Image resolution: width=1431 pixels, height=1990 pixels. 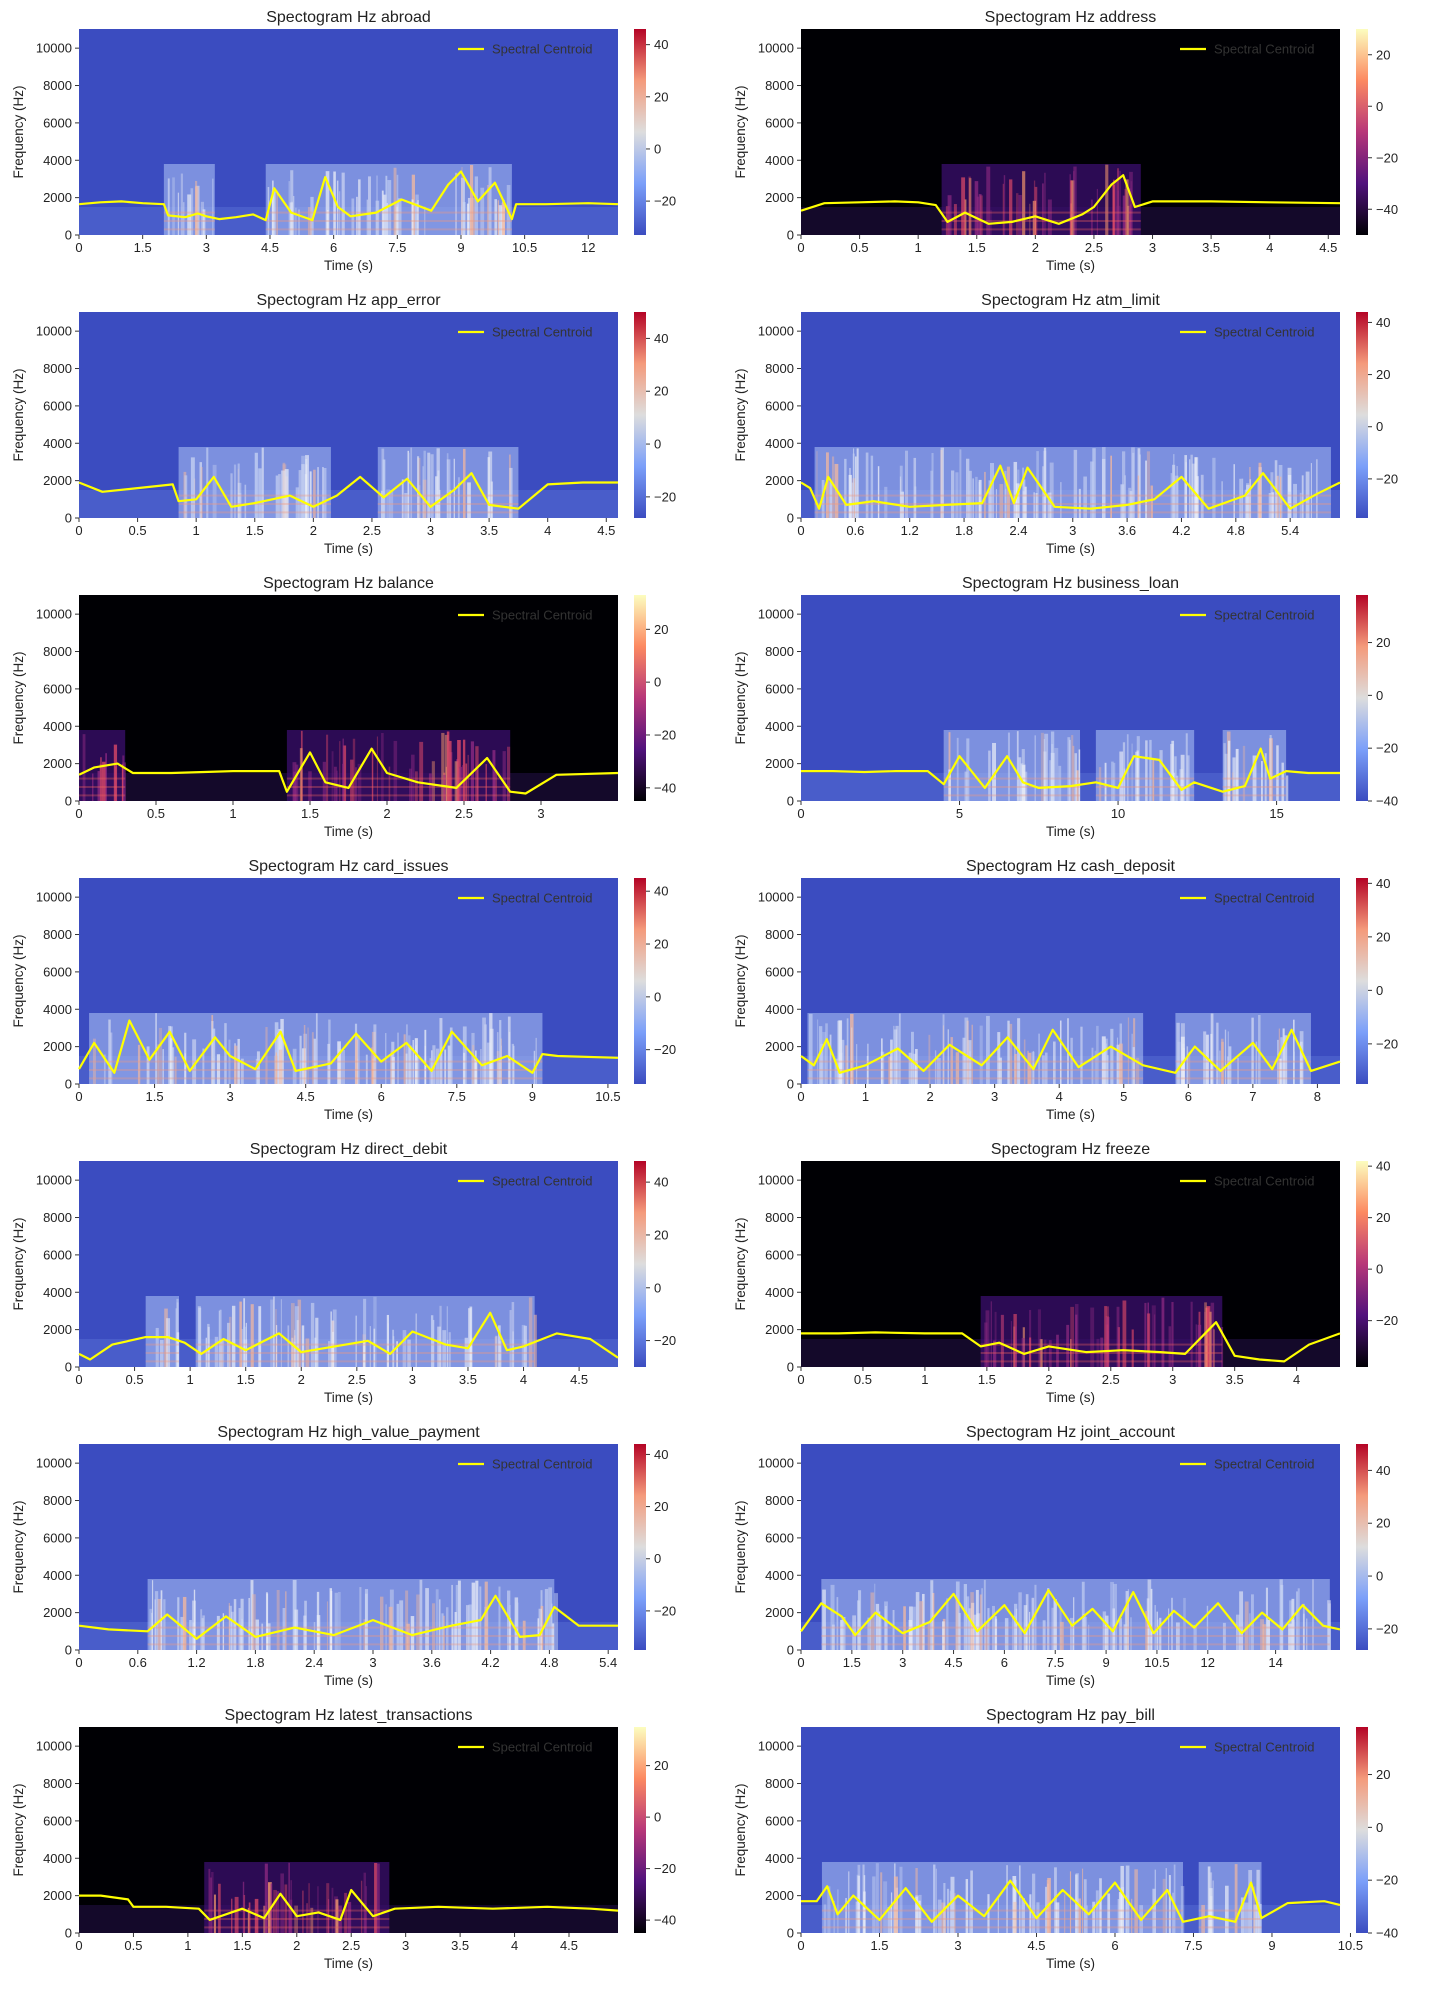 What do you see at coordinates (977, 247) in the screenshot?
I see `x-tick-label: 1.5` at bounding box center [977, 247].